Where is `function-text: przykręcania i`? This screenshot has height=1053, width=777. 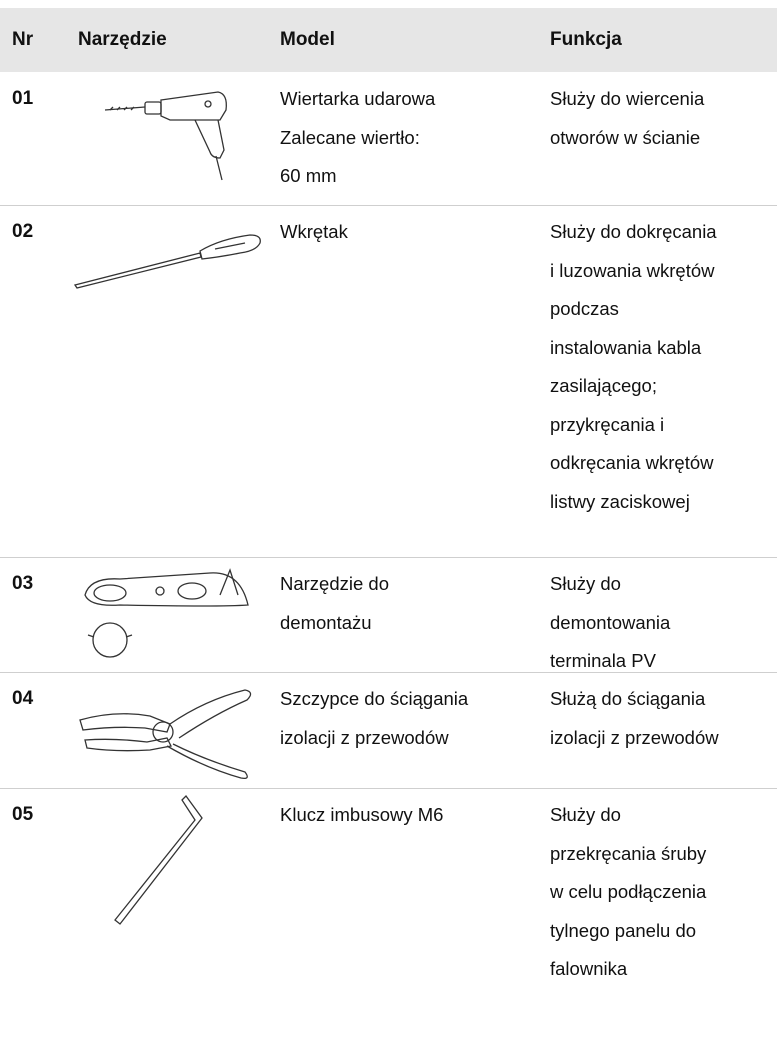 function-text: przykręcania i is located at coordinates (607, 424).